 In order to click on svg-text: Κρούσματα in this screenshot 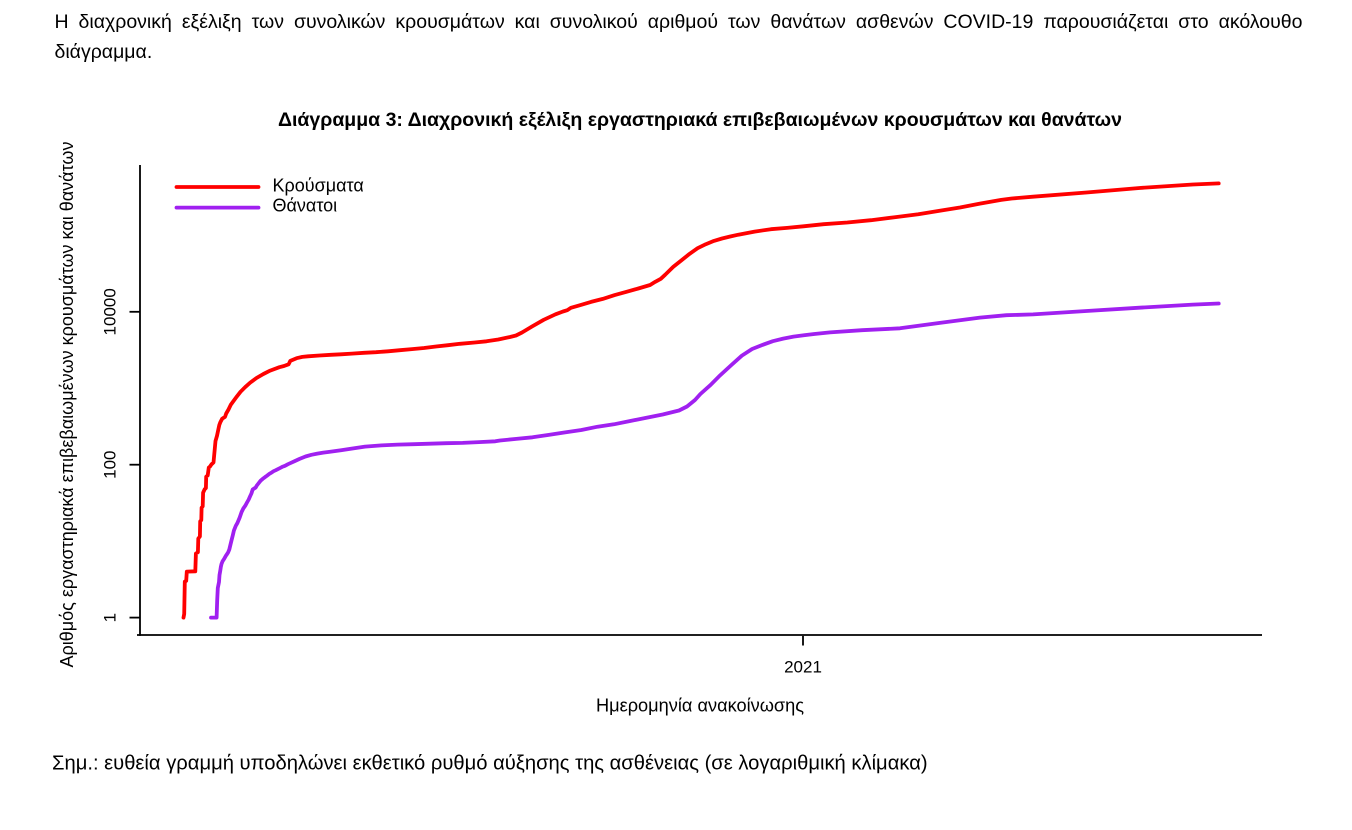, I will do `click(318, 186)`.